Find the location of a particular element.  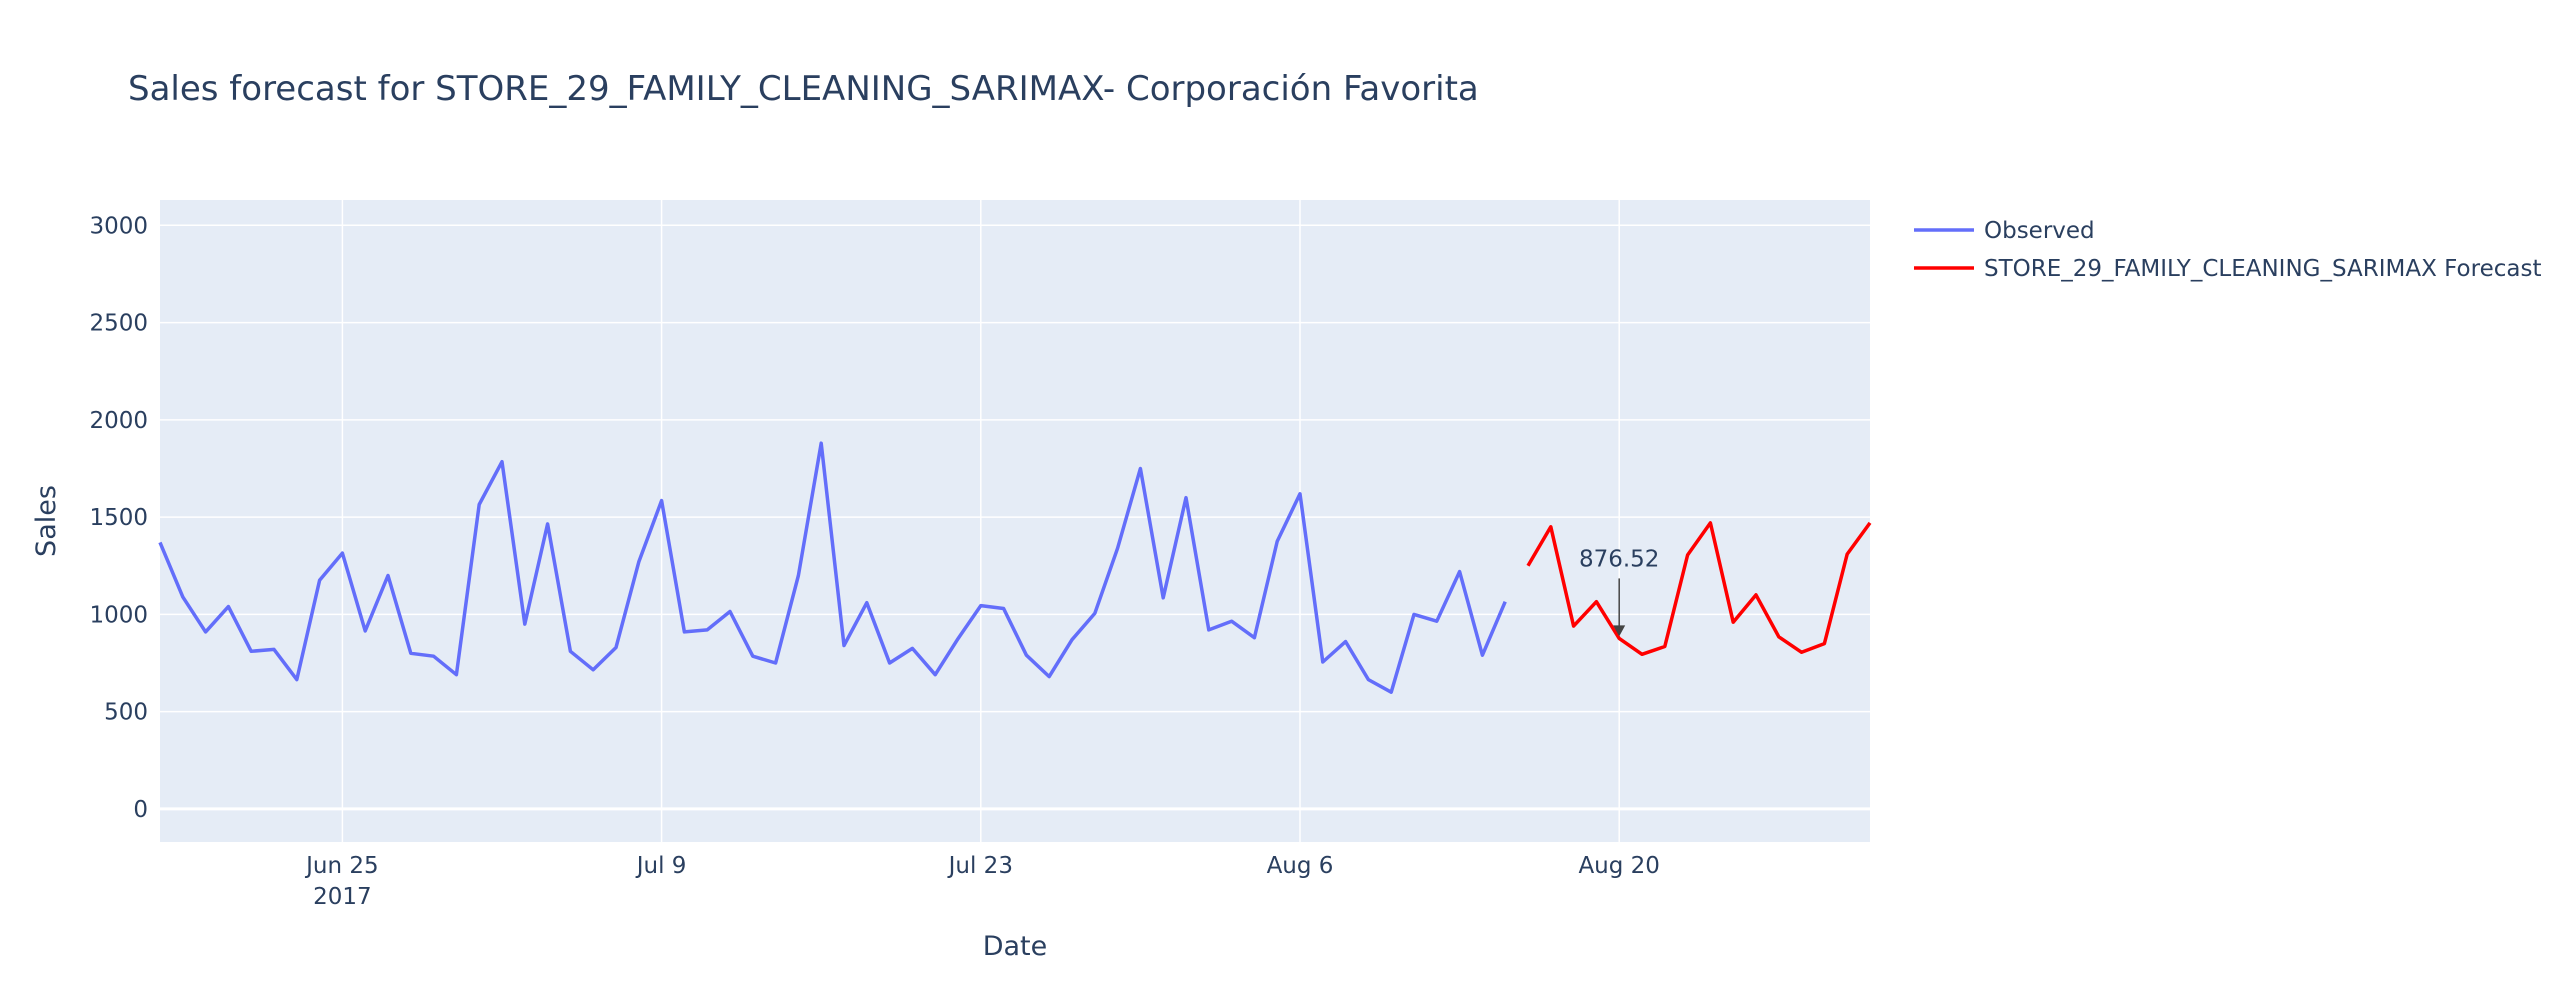

x-tick-sublabel: 2017 is located at coordinates (342, 897).